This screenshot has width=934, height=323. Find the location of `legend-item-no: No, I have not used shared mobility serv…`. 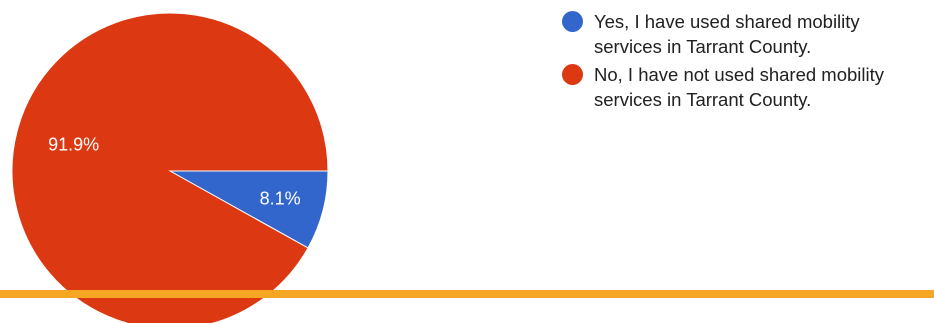

legend-item-no: No, I have not used shared mobility serv… is located at coordinates (747, 87).